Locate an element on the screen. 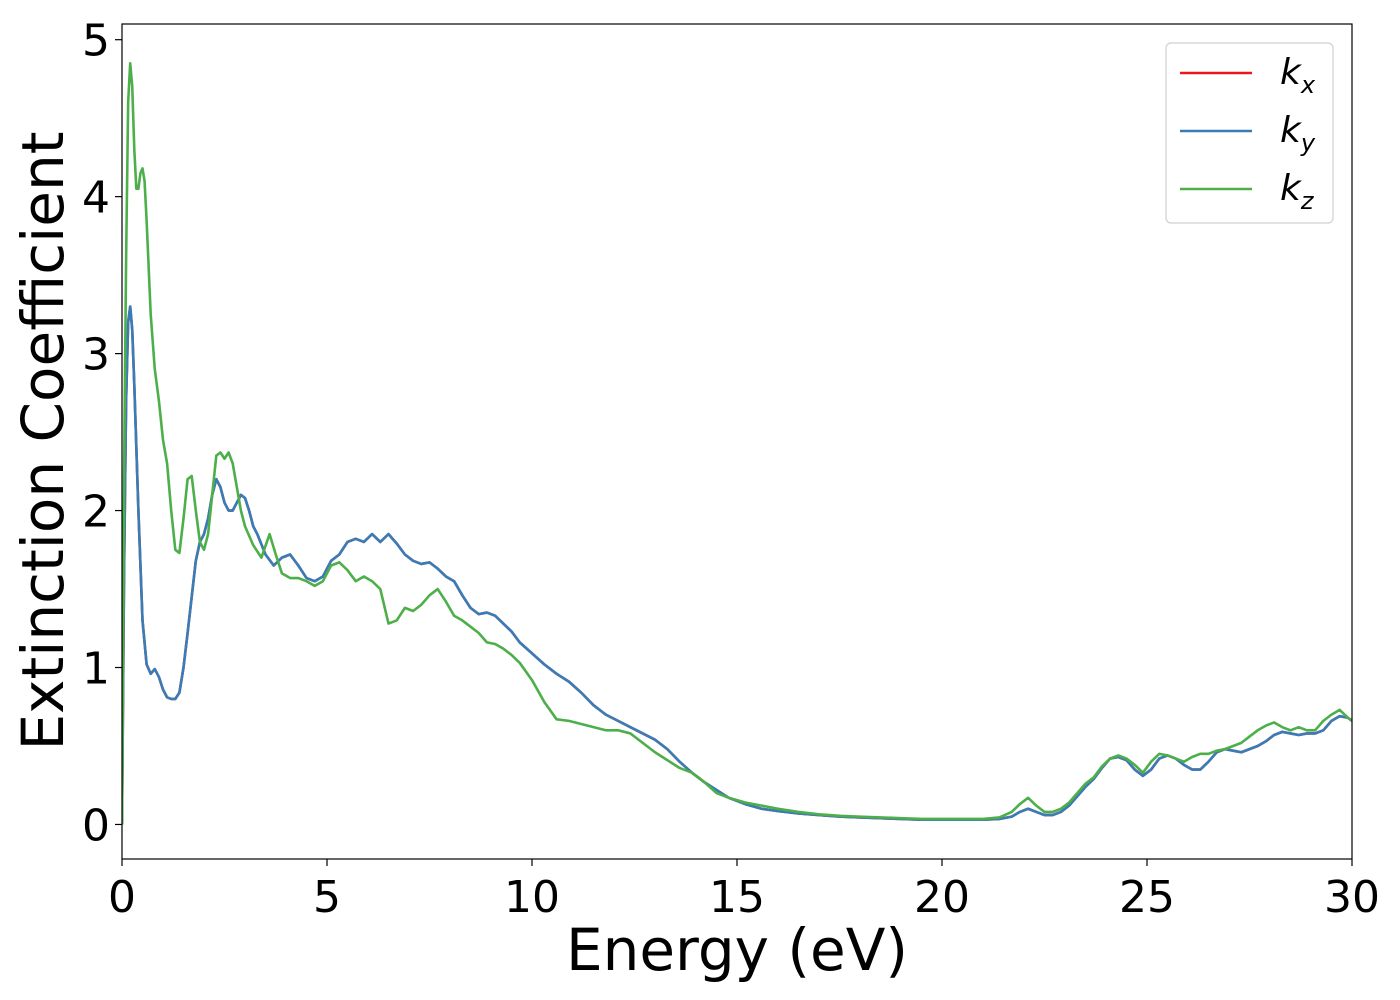 This screenshot has height=1000, width=1400. x-tick-label: 15 is located at coordinates (737, 897).